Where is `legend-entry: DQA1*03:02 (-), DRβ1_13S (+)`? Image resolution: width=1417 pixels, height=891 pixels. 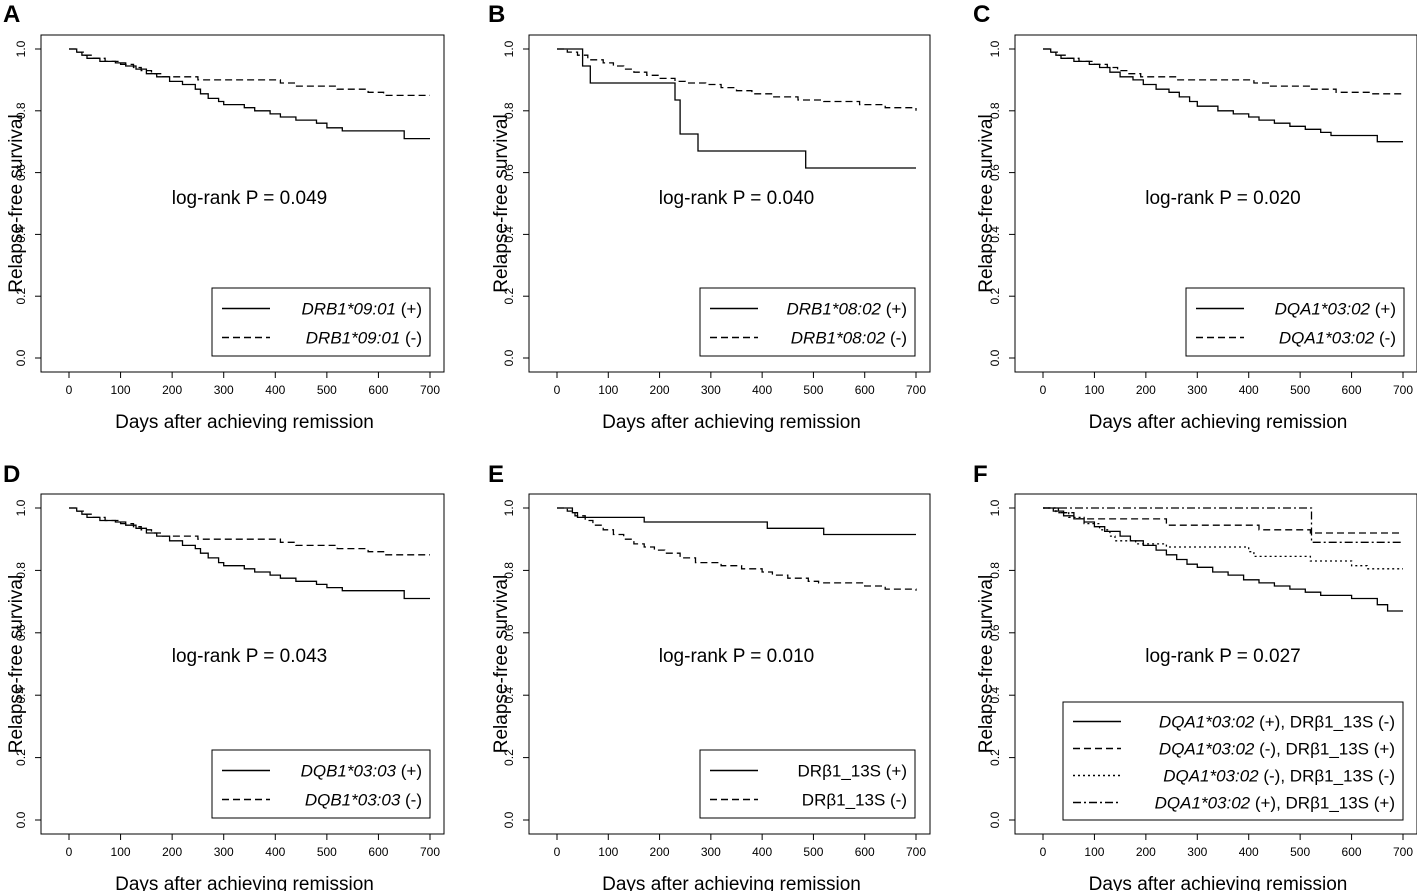
legend-entry: DQA1*03:02 (-), DRβ1_13S (+) is located at coordinates (1277, 749).